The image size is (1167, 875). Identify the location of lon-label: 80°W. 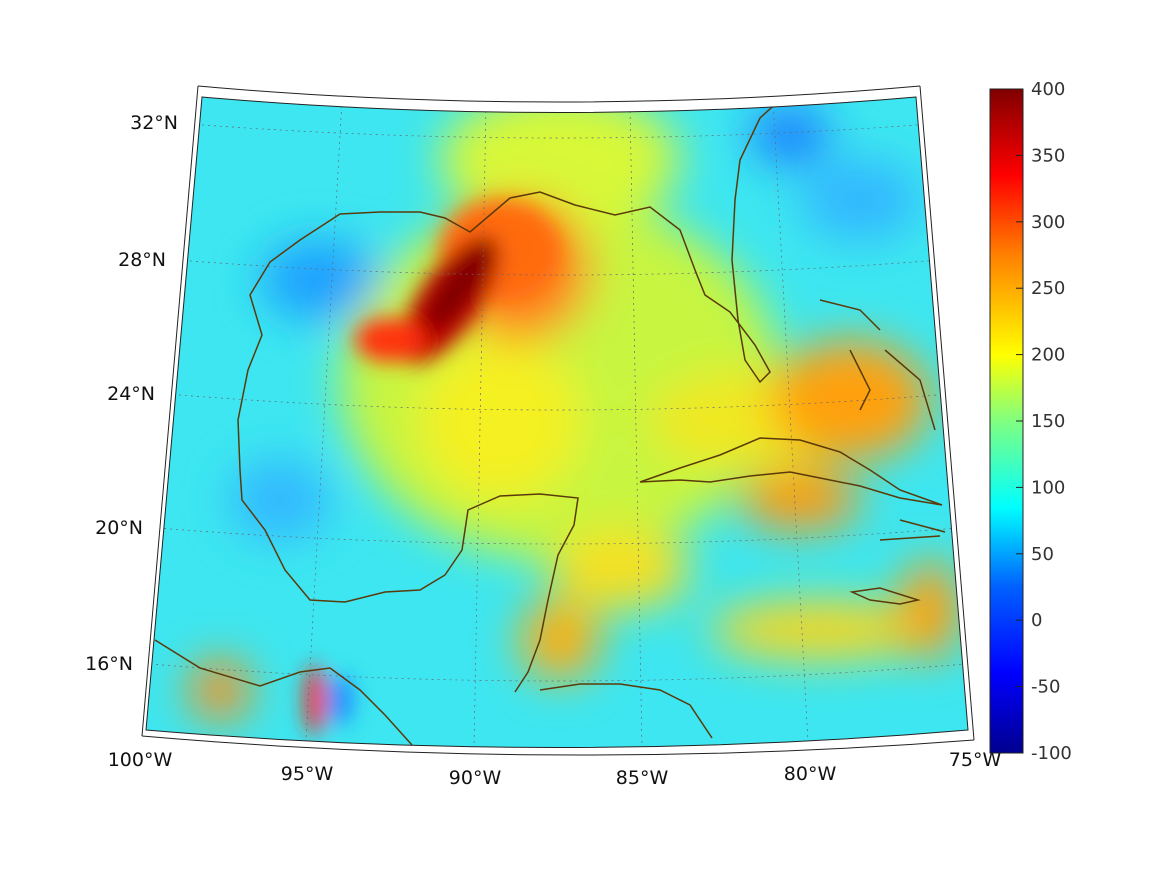
(810, 774).